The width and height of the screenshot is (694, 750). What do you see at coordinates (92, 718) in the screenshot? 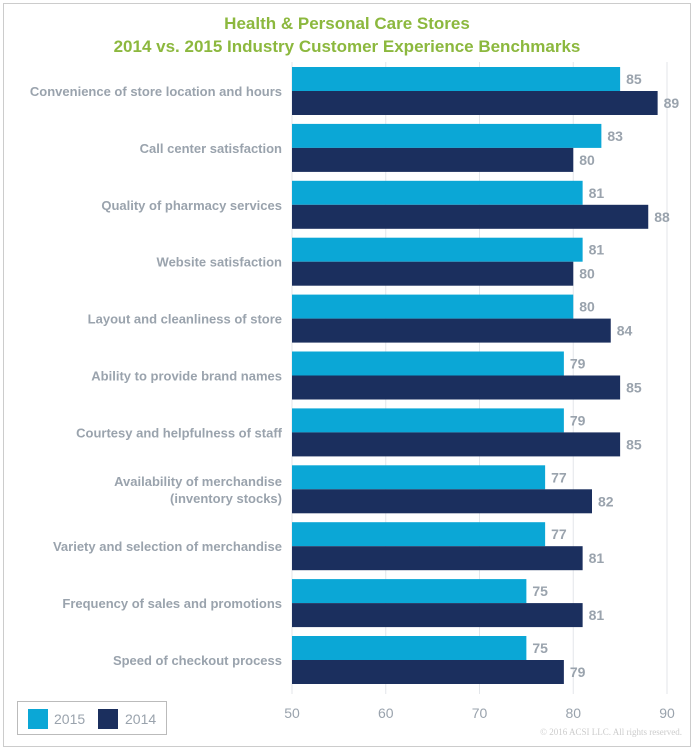
I see `legend: 2015 2014` at bounding box center [92, 718].